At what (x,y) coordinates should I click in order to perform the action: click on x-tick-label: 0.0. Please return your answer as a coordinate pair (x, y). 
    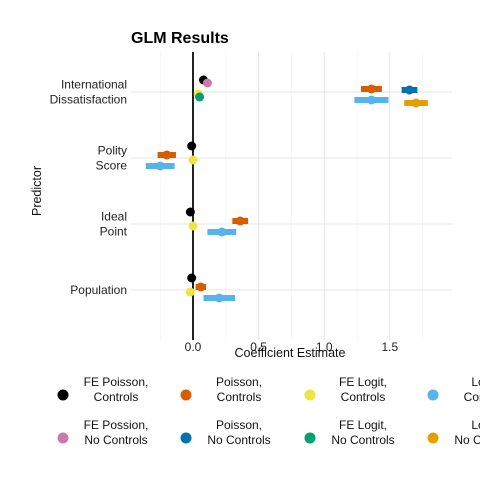
    Looking at the image, I should click on (193, 347).